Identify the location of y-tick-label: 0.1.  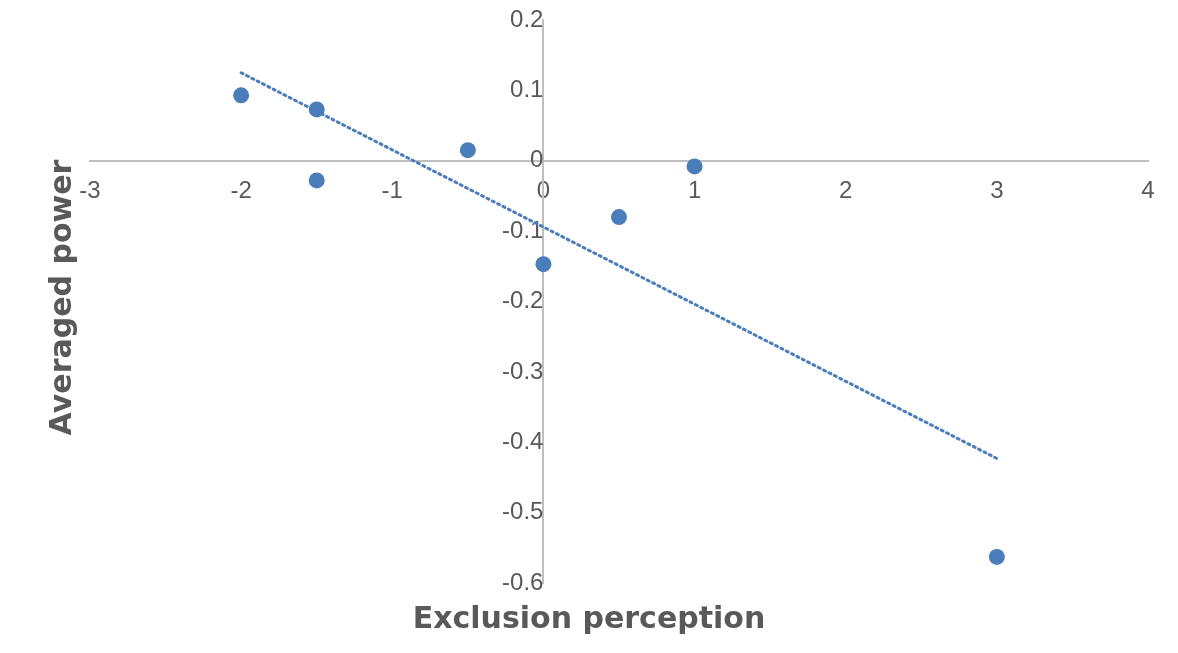
(527, 88).